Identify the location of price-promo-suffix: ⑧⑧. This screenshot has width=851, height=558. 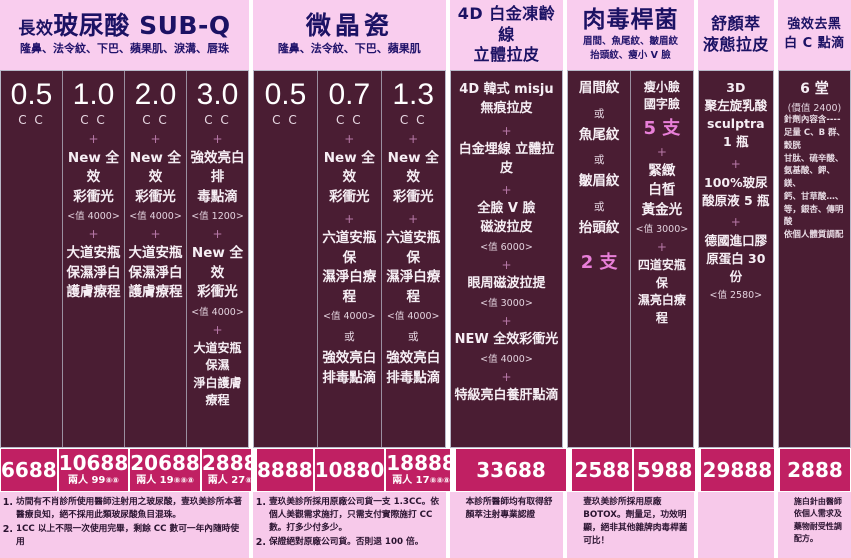
(112, 481).